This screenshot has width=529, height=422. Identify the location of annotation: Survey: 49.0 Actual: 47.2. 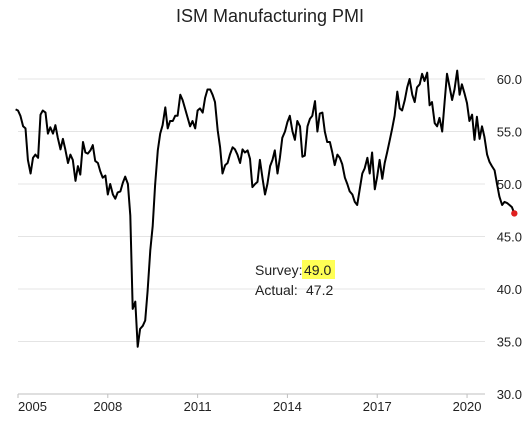
(295, 279).